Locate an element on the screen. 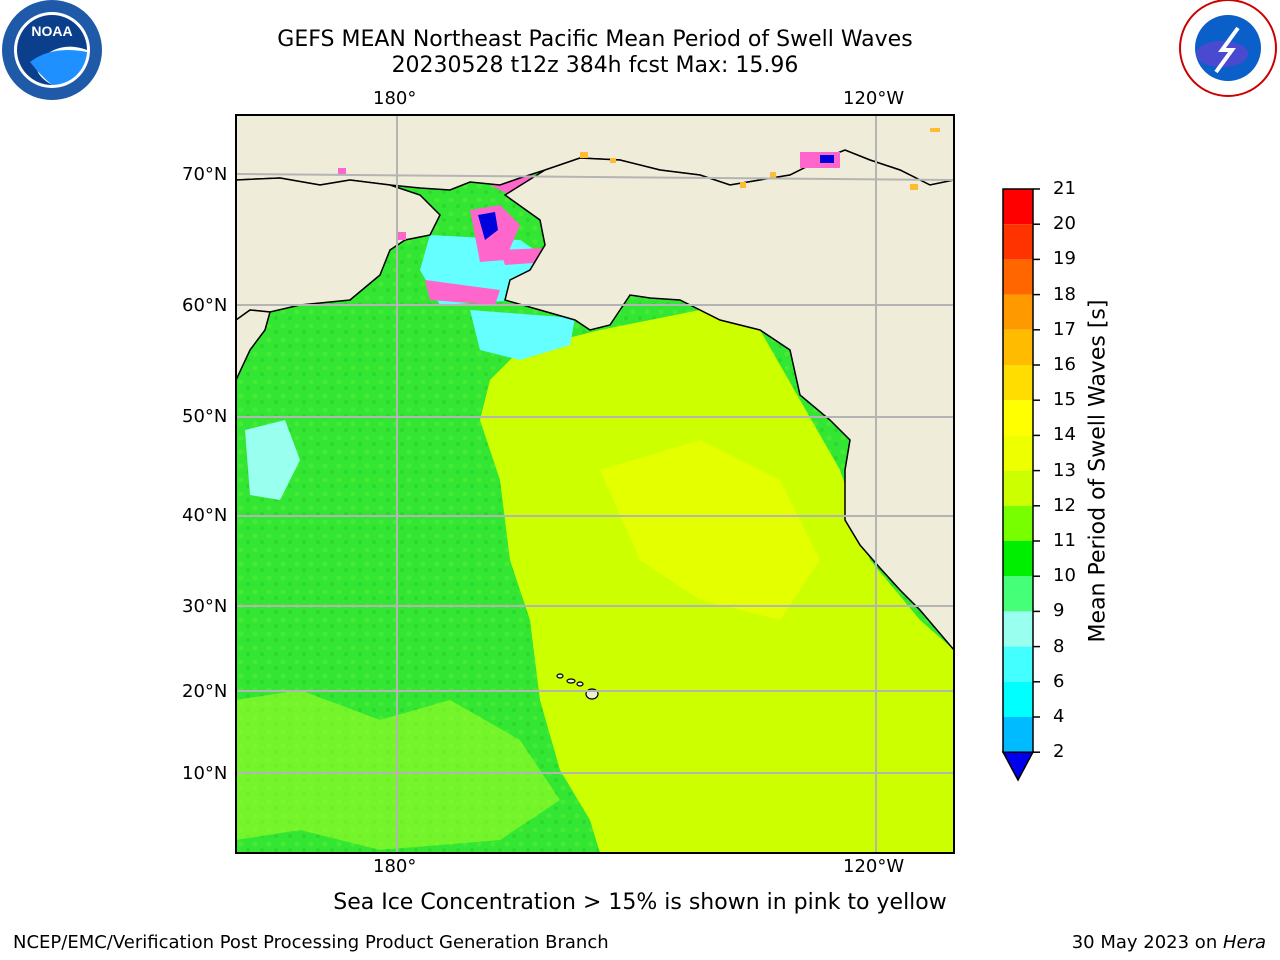 The image size is (1280, 960). footer-date: 30 May 2023 on Hera is located at coordinates (1169, 942).